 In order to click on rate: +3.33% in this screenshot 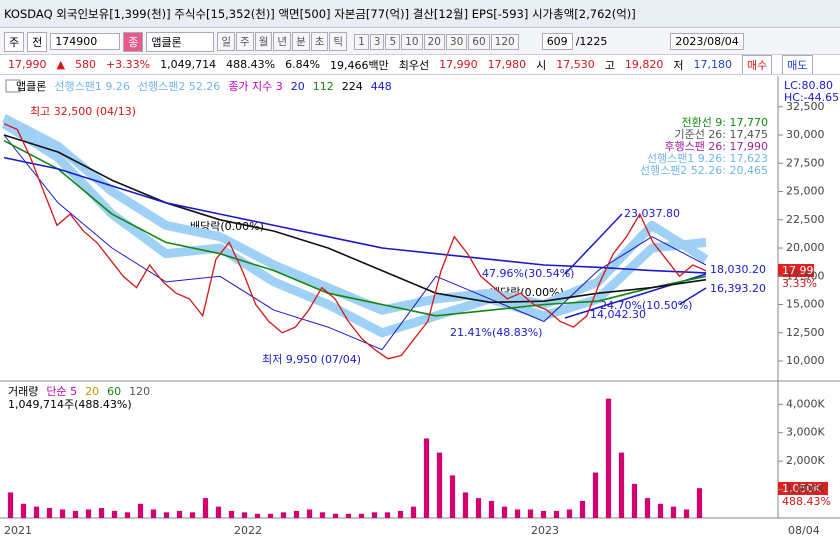, I will do `click(128, 64)`.